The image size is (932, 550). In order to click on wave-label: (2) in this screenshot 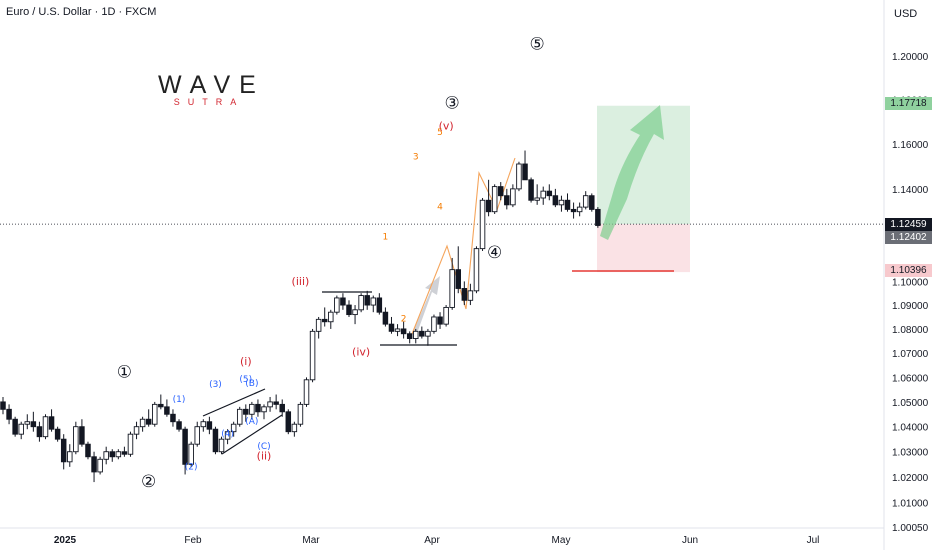, I will do `click(191, 467)`.